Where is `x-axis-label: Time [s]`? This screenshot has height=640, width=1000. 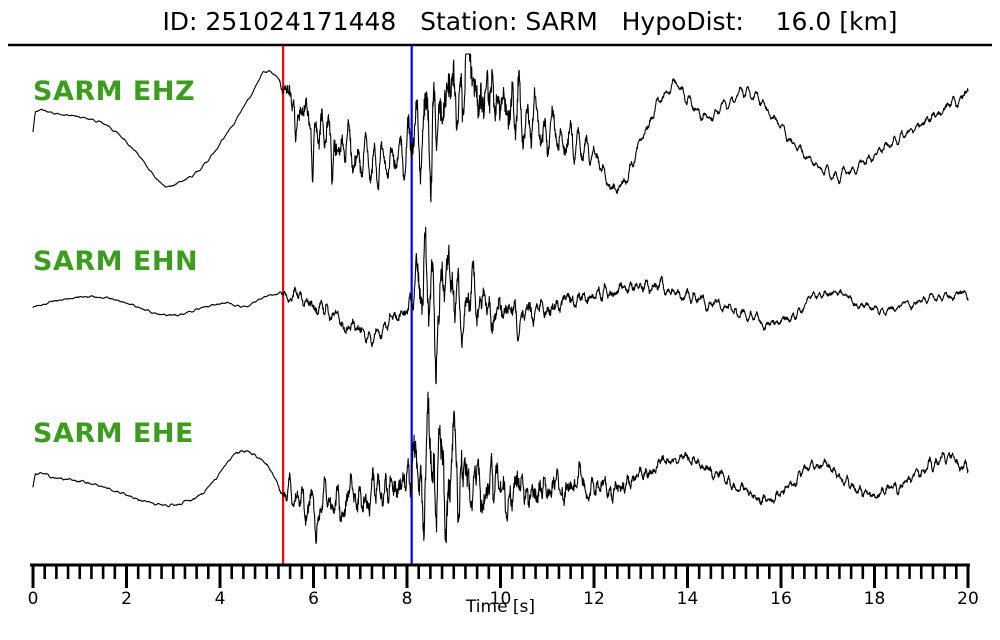 x-axis-label: Time [s] is located at coordinates (500, 607).